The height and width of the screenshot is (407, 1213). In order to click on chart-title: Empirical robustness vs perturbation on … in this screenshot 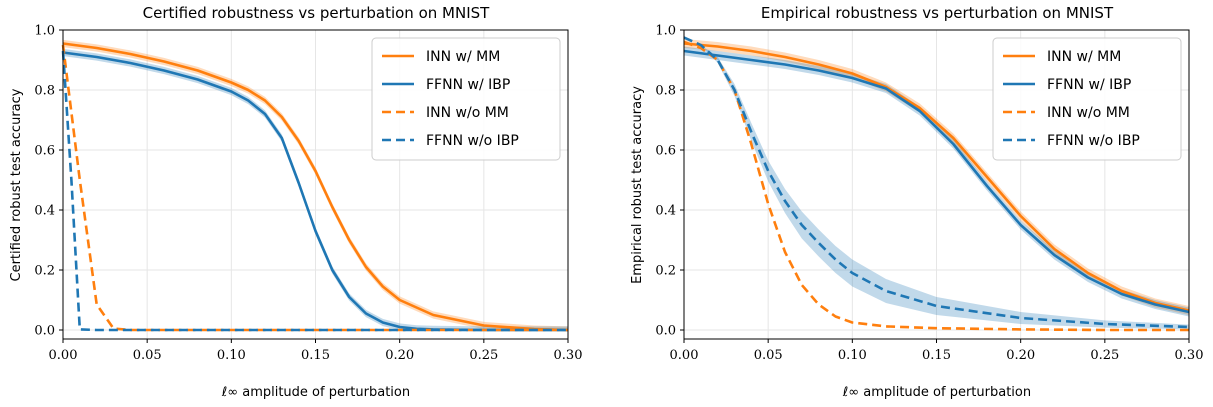, I will do `click(937, 13)`.